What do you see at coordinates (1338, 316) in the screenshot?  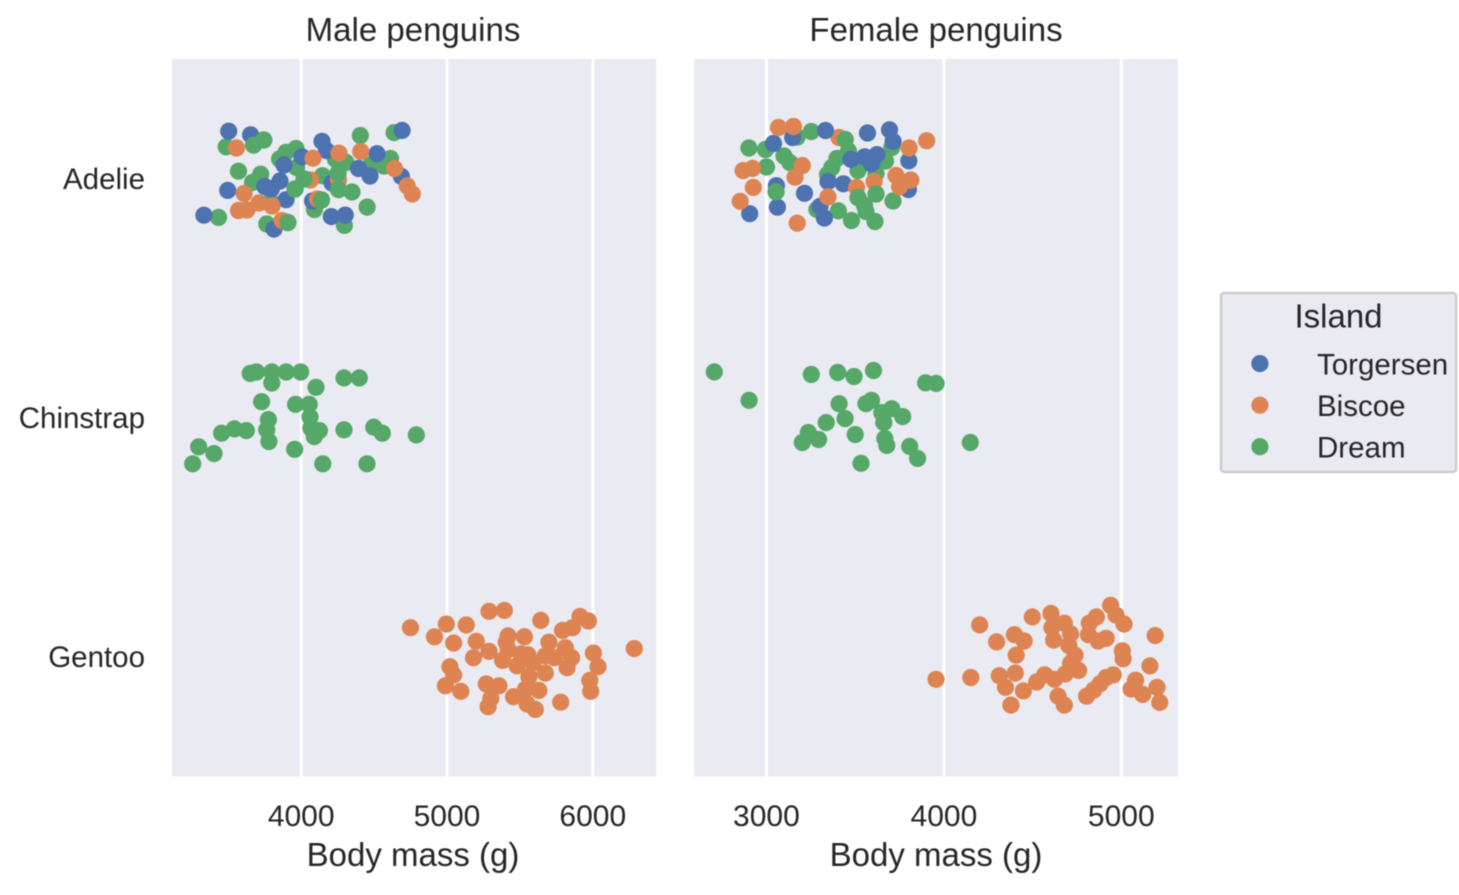 I see `svg-text: Island` at bounding box center [1338, 316].